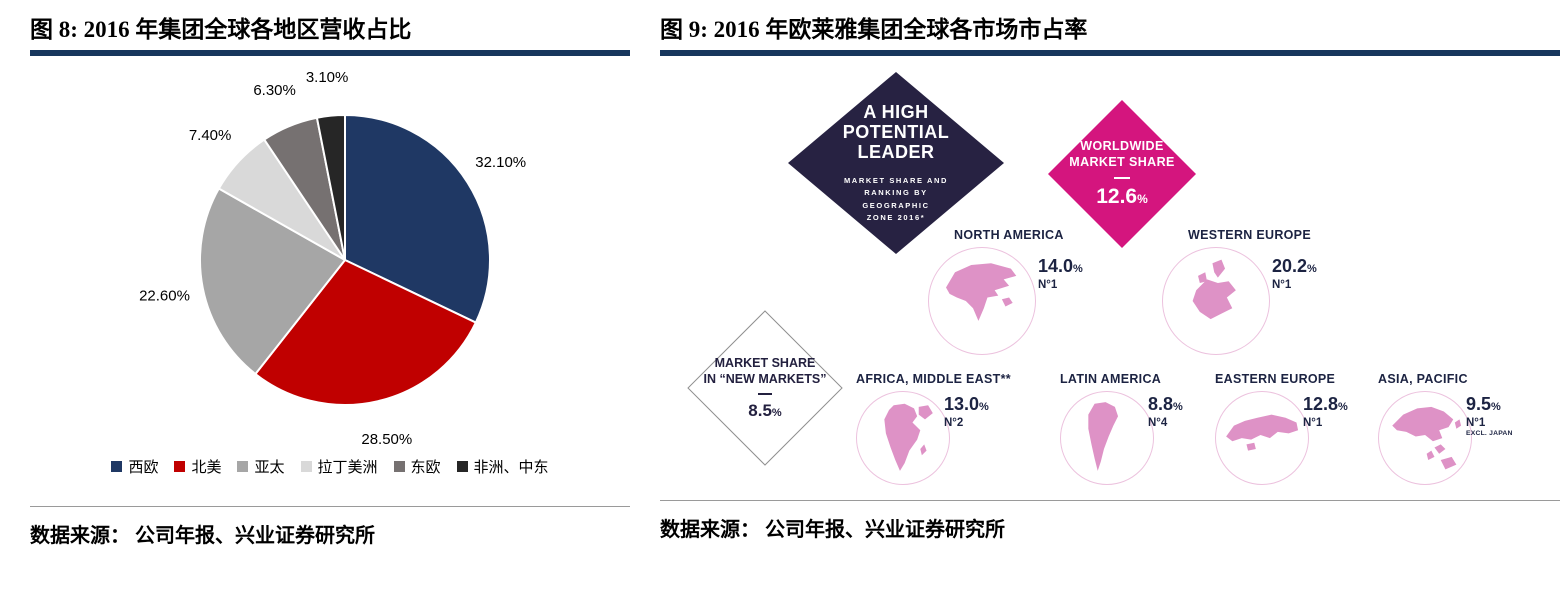 Image resolution: width=1568 pixels, height=594 pixels. I want to click on legend-item-1: 北美, so click(197, 466).